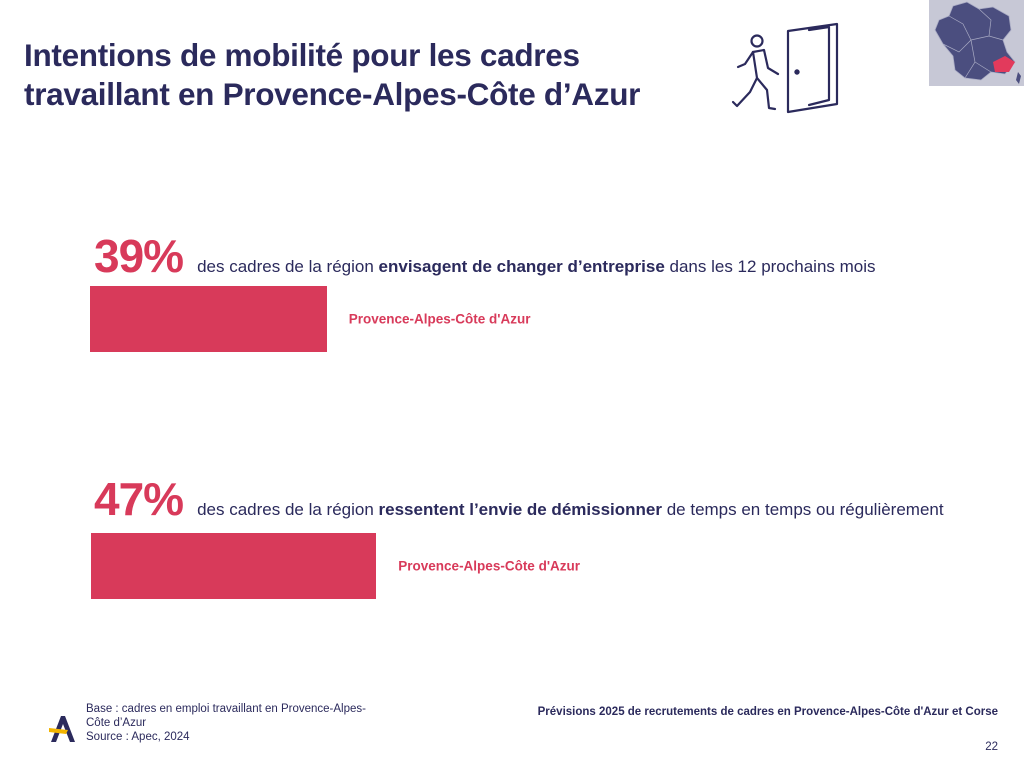  Describe the element at coordinates (62, 729) in the screenshot. I see `apec-logo-icon` at that location.